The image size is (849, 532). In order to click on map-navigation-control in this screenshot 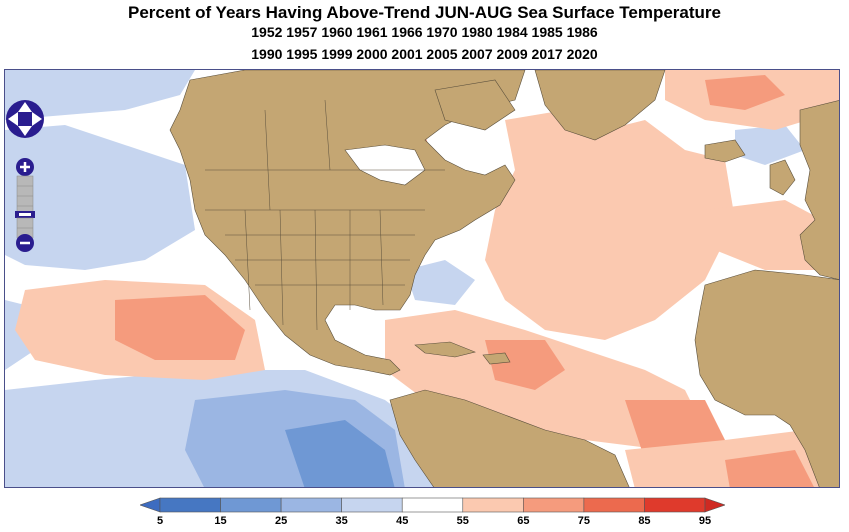, I will do `click(25, 174)`.